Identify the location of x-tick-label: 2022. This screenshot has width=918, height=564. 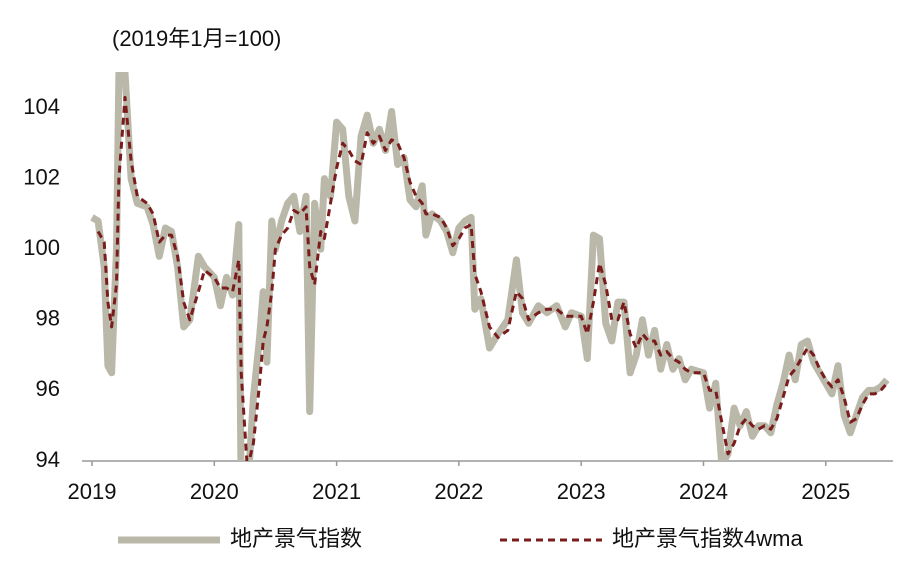
(458, 491).